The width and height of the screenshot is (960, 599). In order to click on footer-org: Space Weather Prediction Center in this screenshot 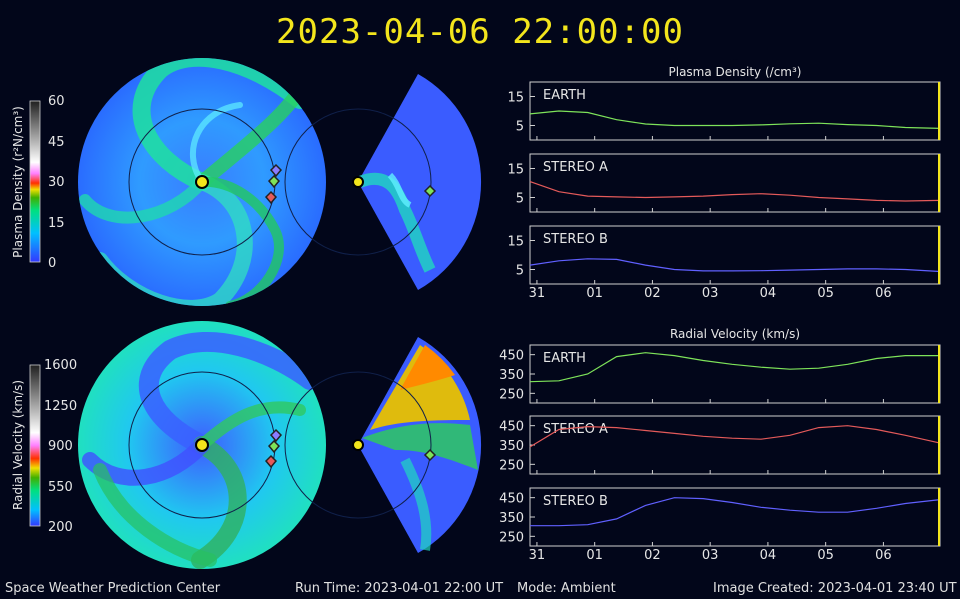, I will do `click(113, 588)`.